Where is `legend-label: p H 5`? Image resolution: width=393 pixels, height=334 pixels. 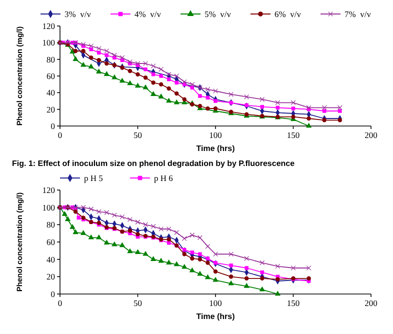
legend-label: p H 5 is located at coordinates (93, 177).